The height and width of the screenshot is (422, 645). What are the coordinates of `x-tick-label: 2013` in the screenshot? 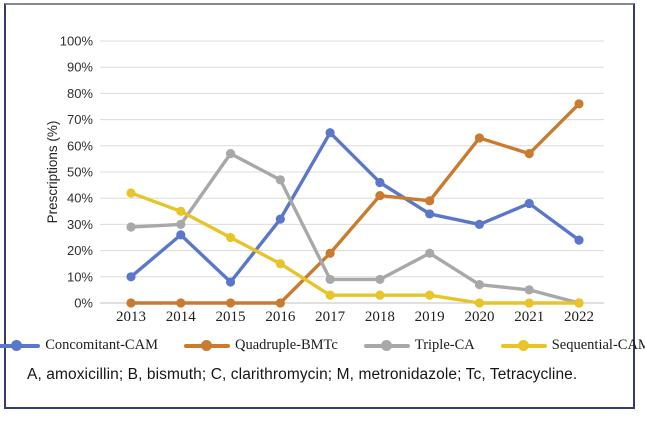 It's located at (131, 317).